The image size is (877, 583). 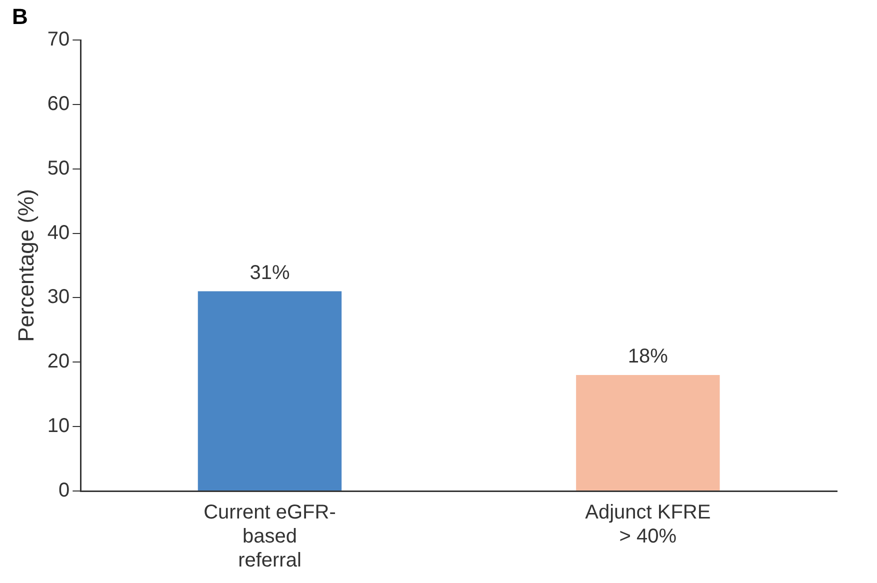 I want to click on x-tick-label: Adjunct KFRE > 40%, so click(x=648, y=525).